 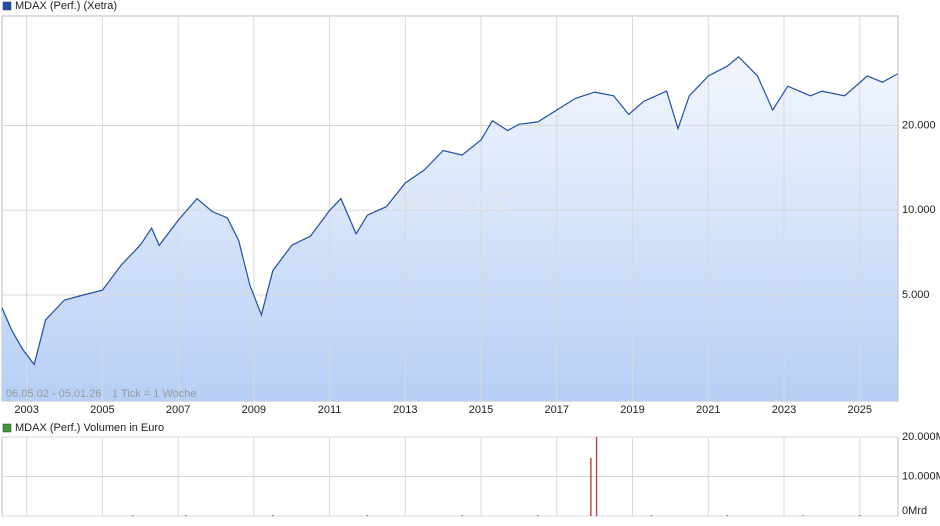 I want to click on watermark: ARIVA.DE, so click(x=450, y=201).